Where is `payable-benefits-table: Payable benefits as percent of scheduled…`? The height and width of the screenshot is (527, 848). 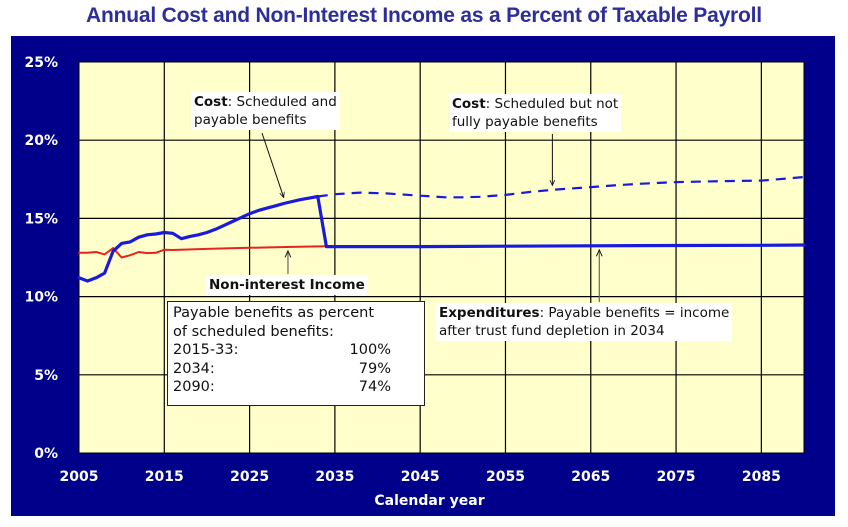 payable-benefits-table: Payable benefits as percent of scheduled… is located at coordinates (296, 353).